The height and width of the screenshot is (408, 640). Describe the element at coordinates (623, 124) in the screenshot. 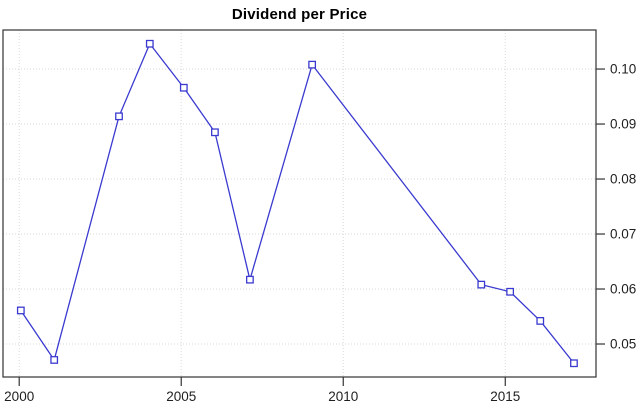

I see `y-tick-label: 0.09` at that location.